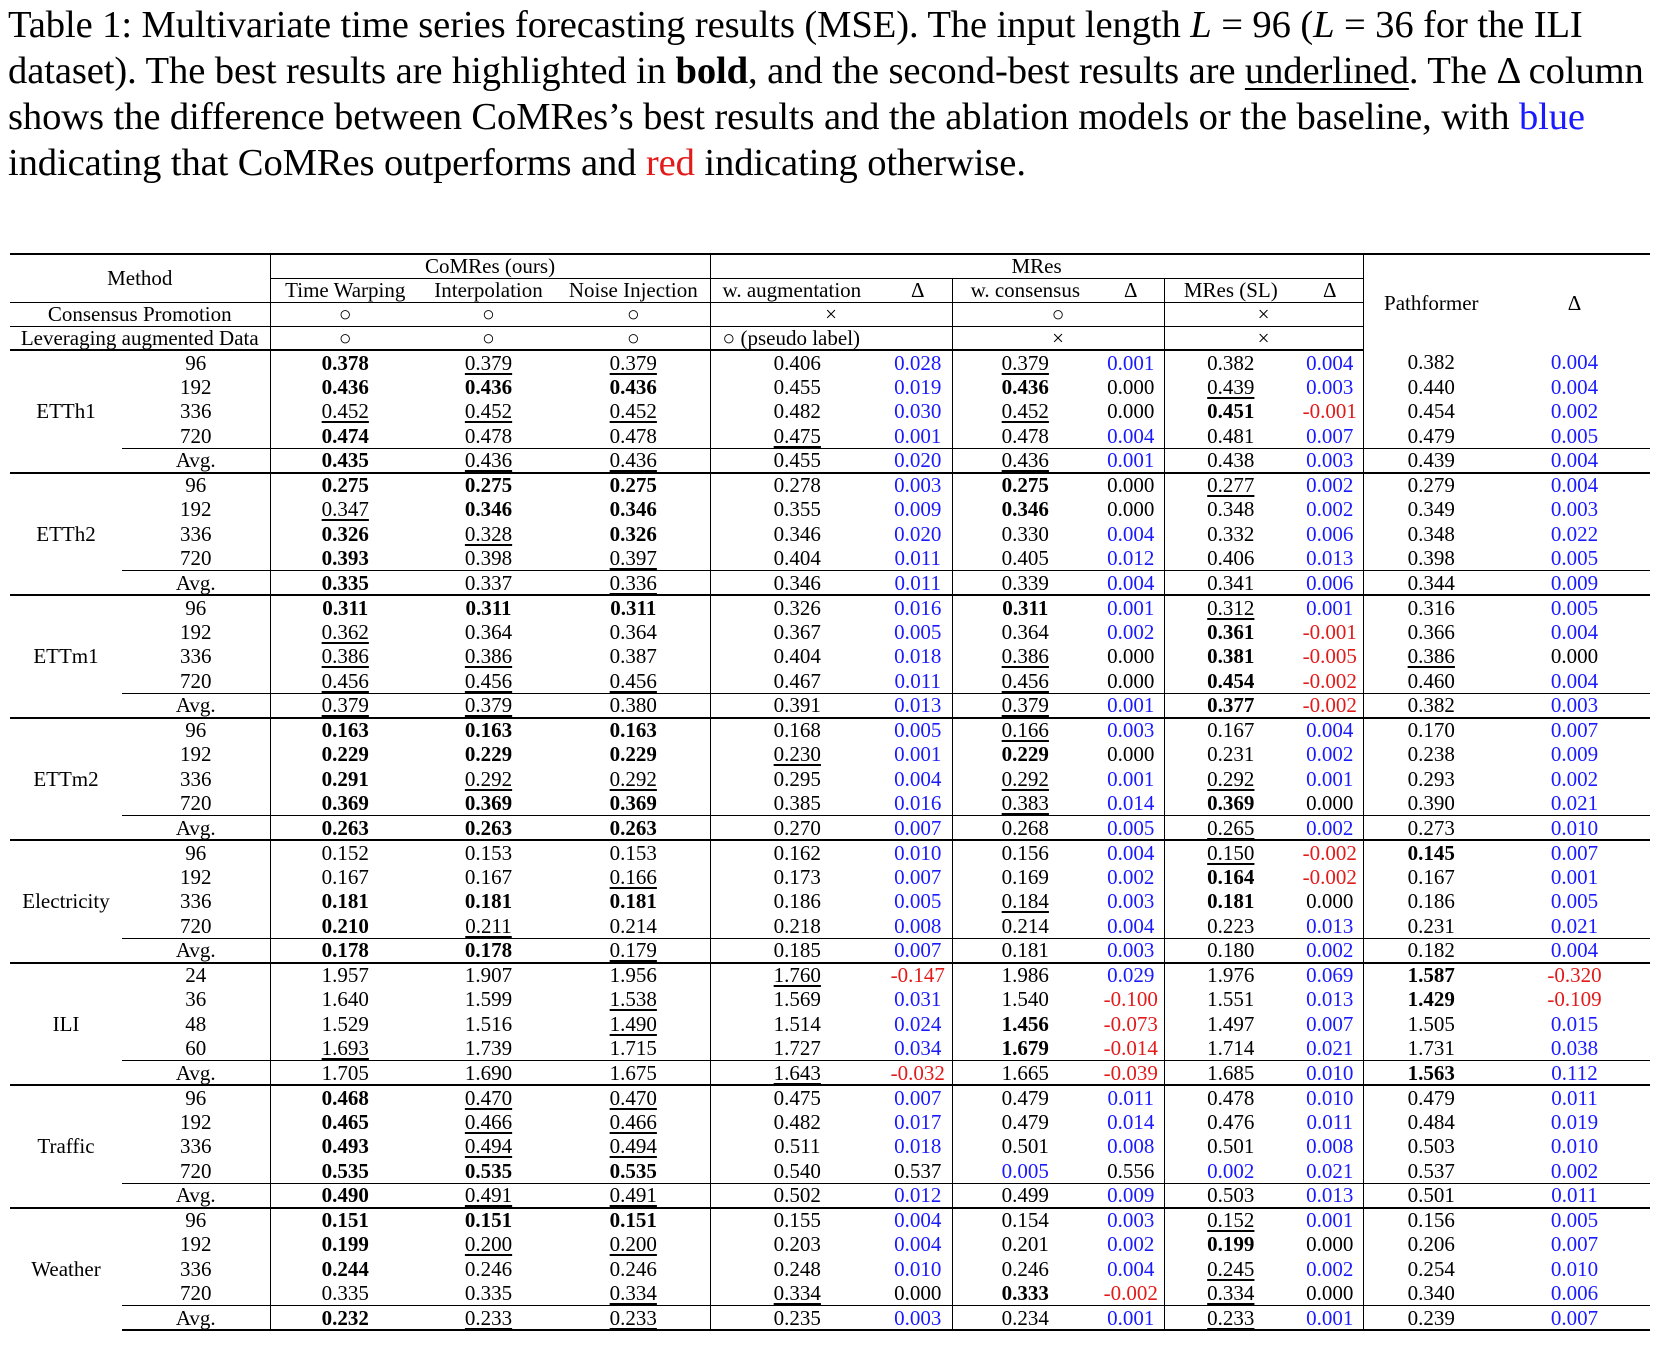 The height and width of the screenshot is (1364, 1656). I want to click on value-text: 0.436, so click(345, 386).